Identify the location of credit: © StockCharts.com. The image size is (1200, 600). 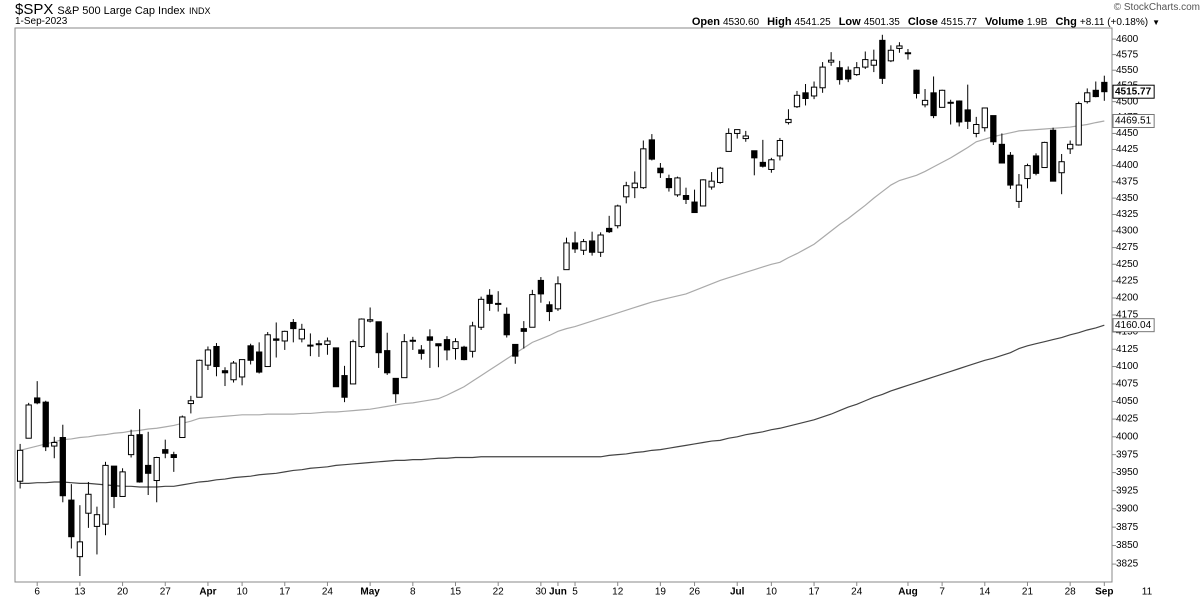
(1156, 7).